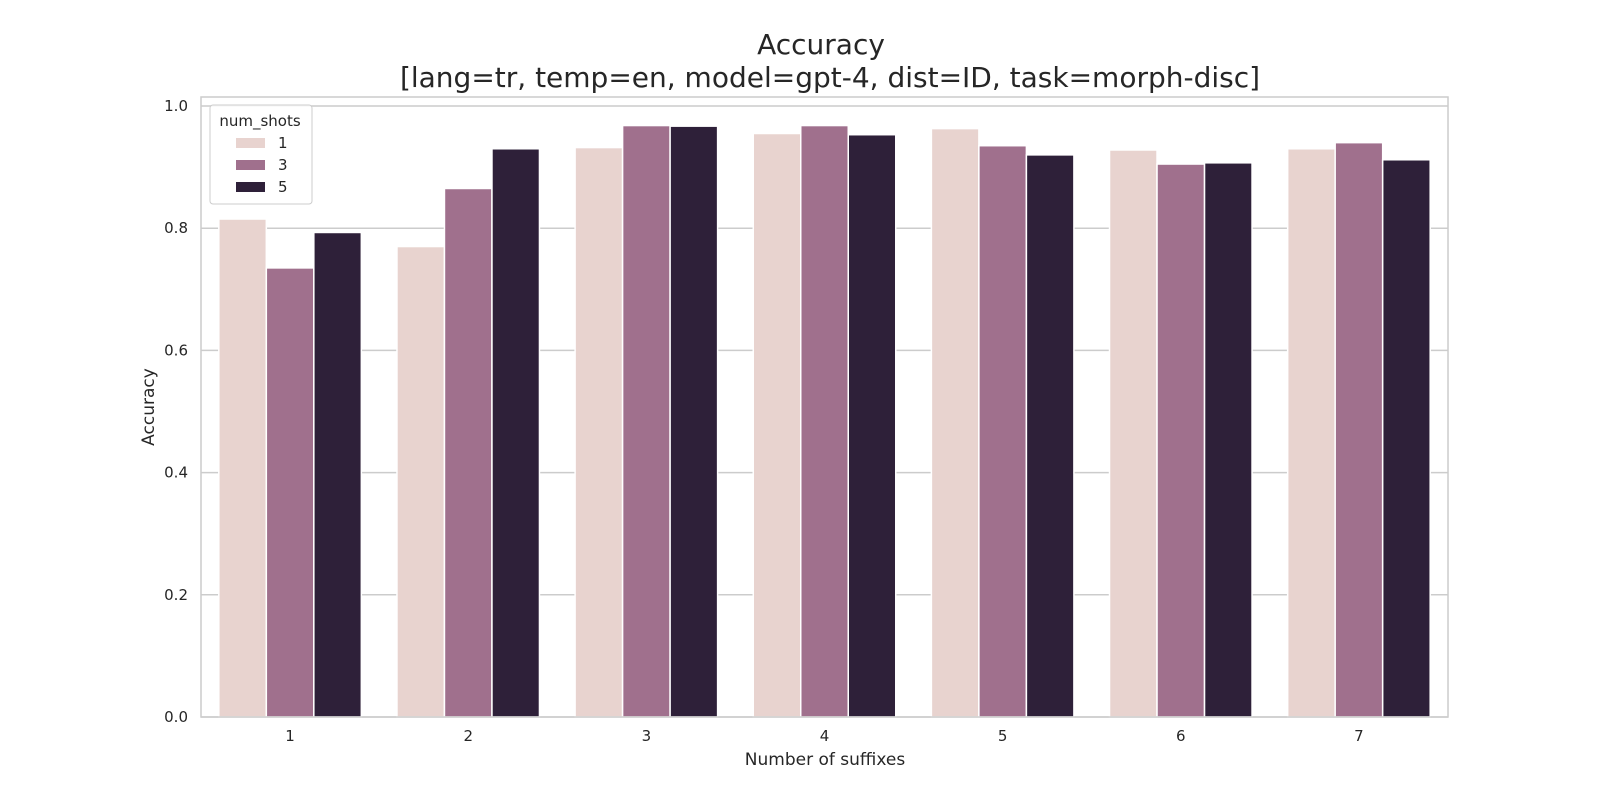  Describe the element at coordinates (260, 121) in the screenshot. I see `legend-title: num_shots` at that location.